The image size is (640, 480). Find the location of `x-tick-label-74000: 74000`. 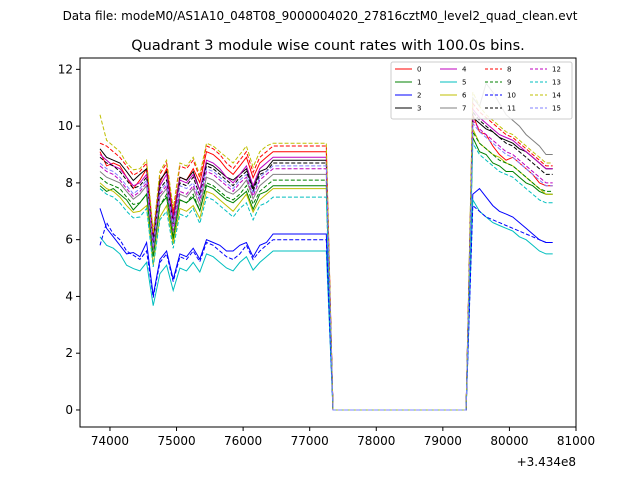

x-tick-label-74000: 74000 is located at coordinates (110, 441).